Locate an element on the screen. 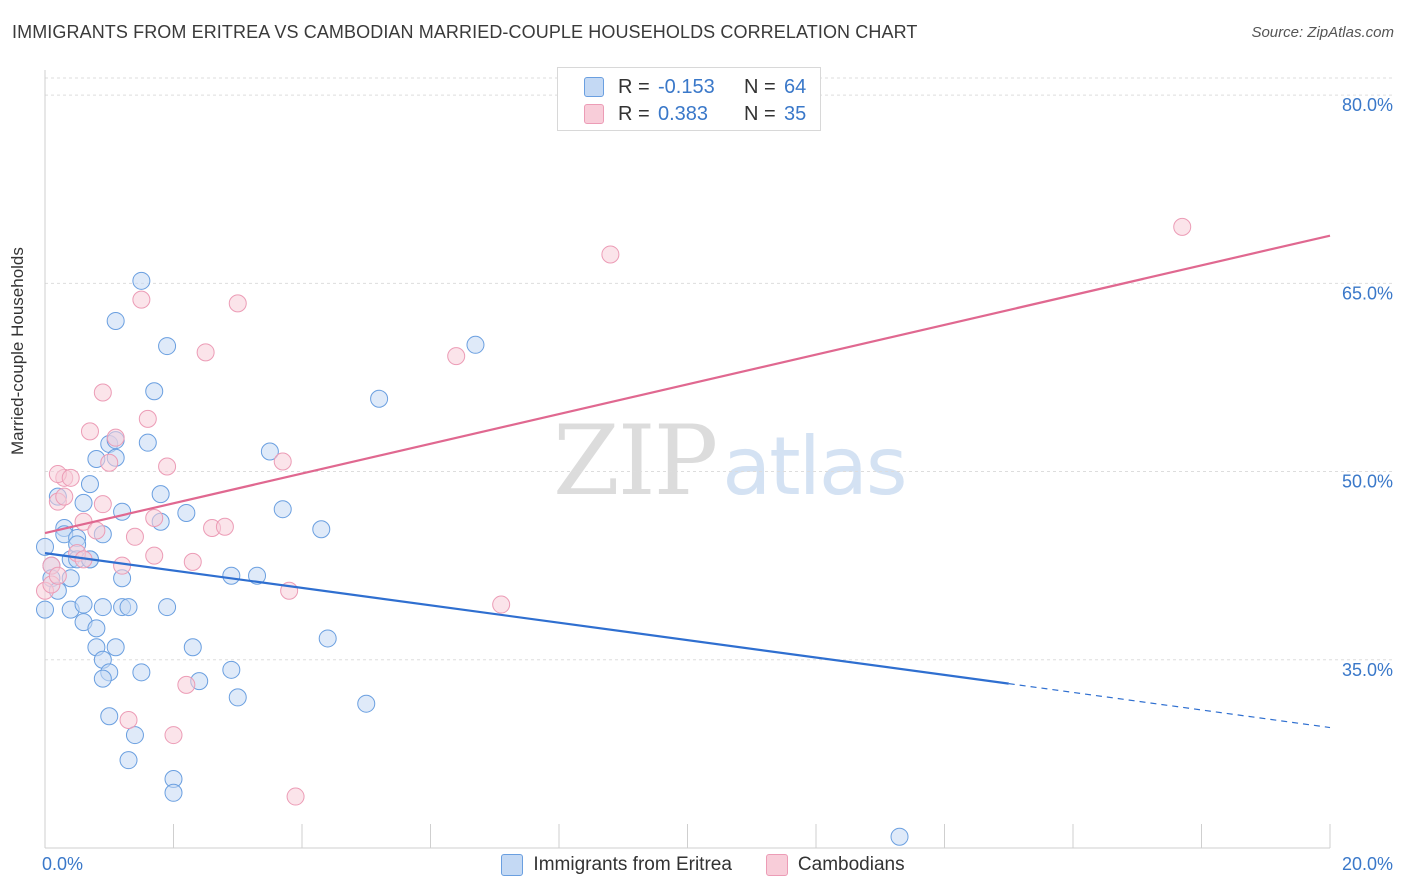 This screenshot has height=892, width=1406. series-label-cambodians: Cambodians is located at coordinates (851, 864).